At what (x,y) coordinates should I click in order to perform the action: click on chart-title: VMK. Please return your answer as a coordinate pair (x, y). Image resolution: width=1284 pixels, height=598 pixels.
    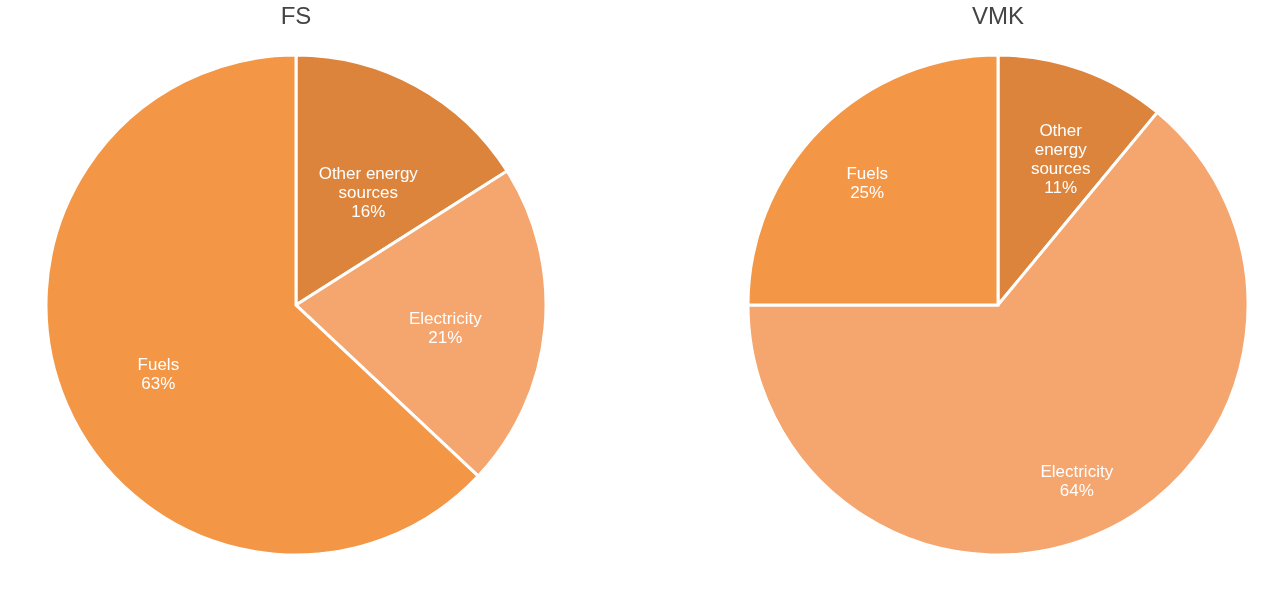
    Looking at the image, I should click on (998, 15).